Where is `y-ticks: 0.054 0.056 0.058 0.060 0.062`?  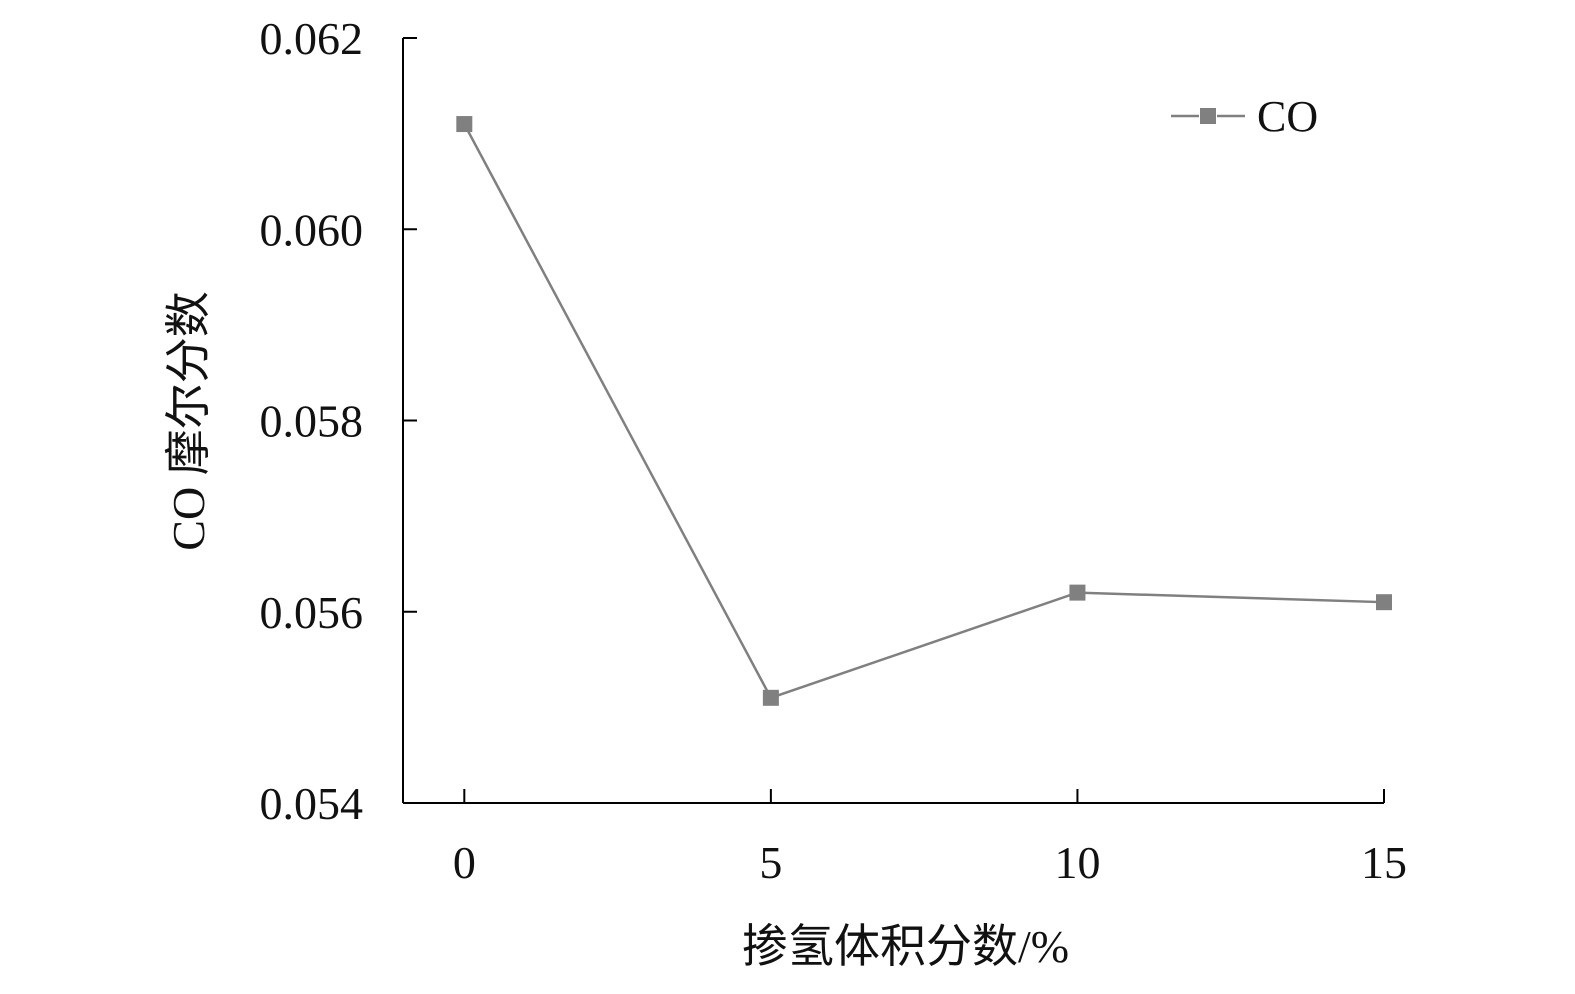
y-ticks: 0.054 0.056 0.058 0.060 0.062 is located at coordinates (338, 421).